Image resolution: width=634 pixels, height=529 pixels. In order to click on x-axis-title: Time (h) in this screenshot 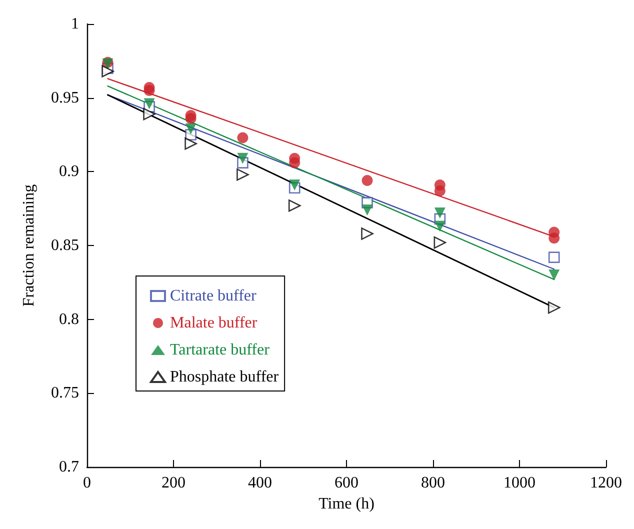, I will do `click(346, 503)`.